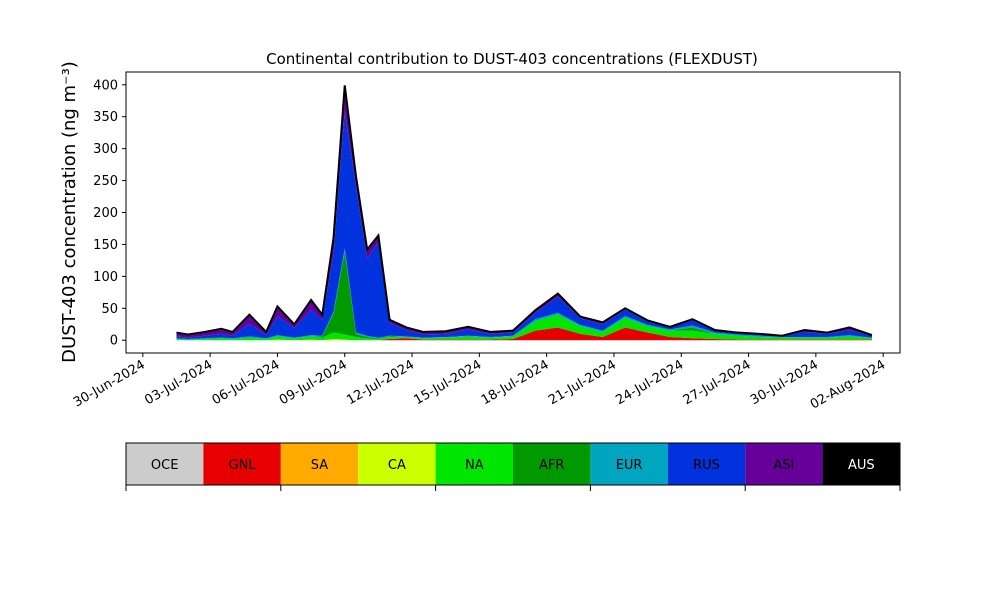 This screenshot has height=600, width=1000. What do you see at coordinates (105, 149) in the screenshot?
I see `y-tick-label: 300` at bounding box center [105, 149].